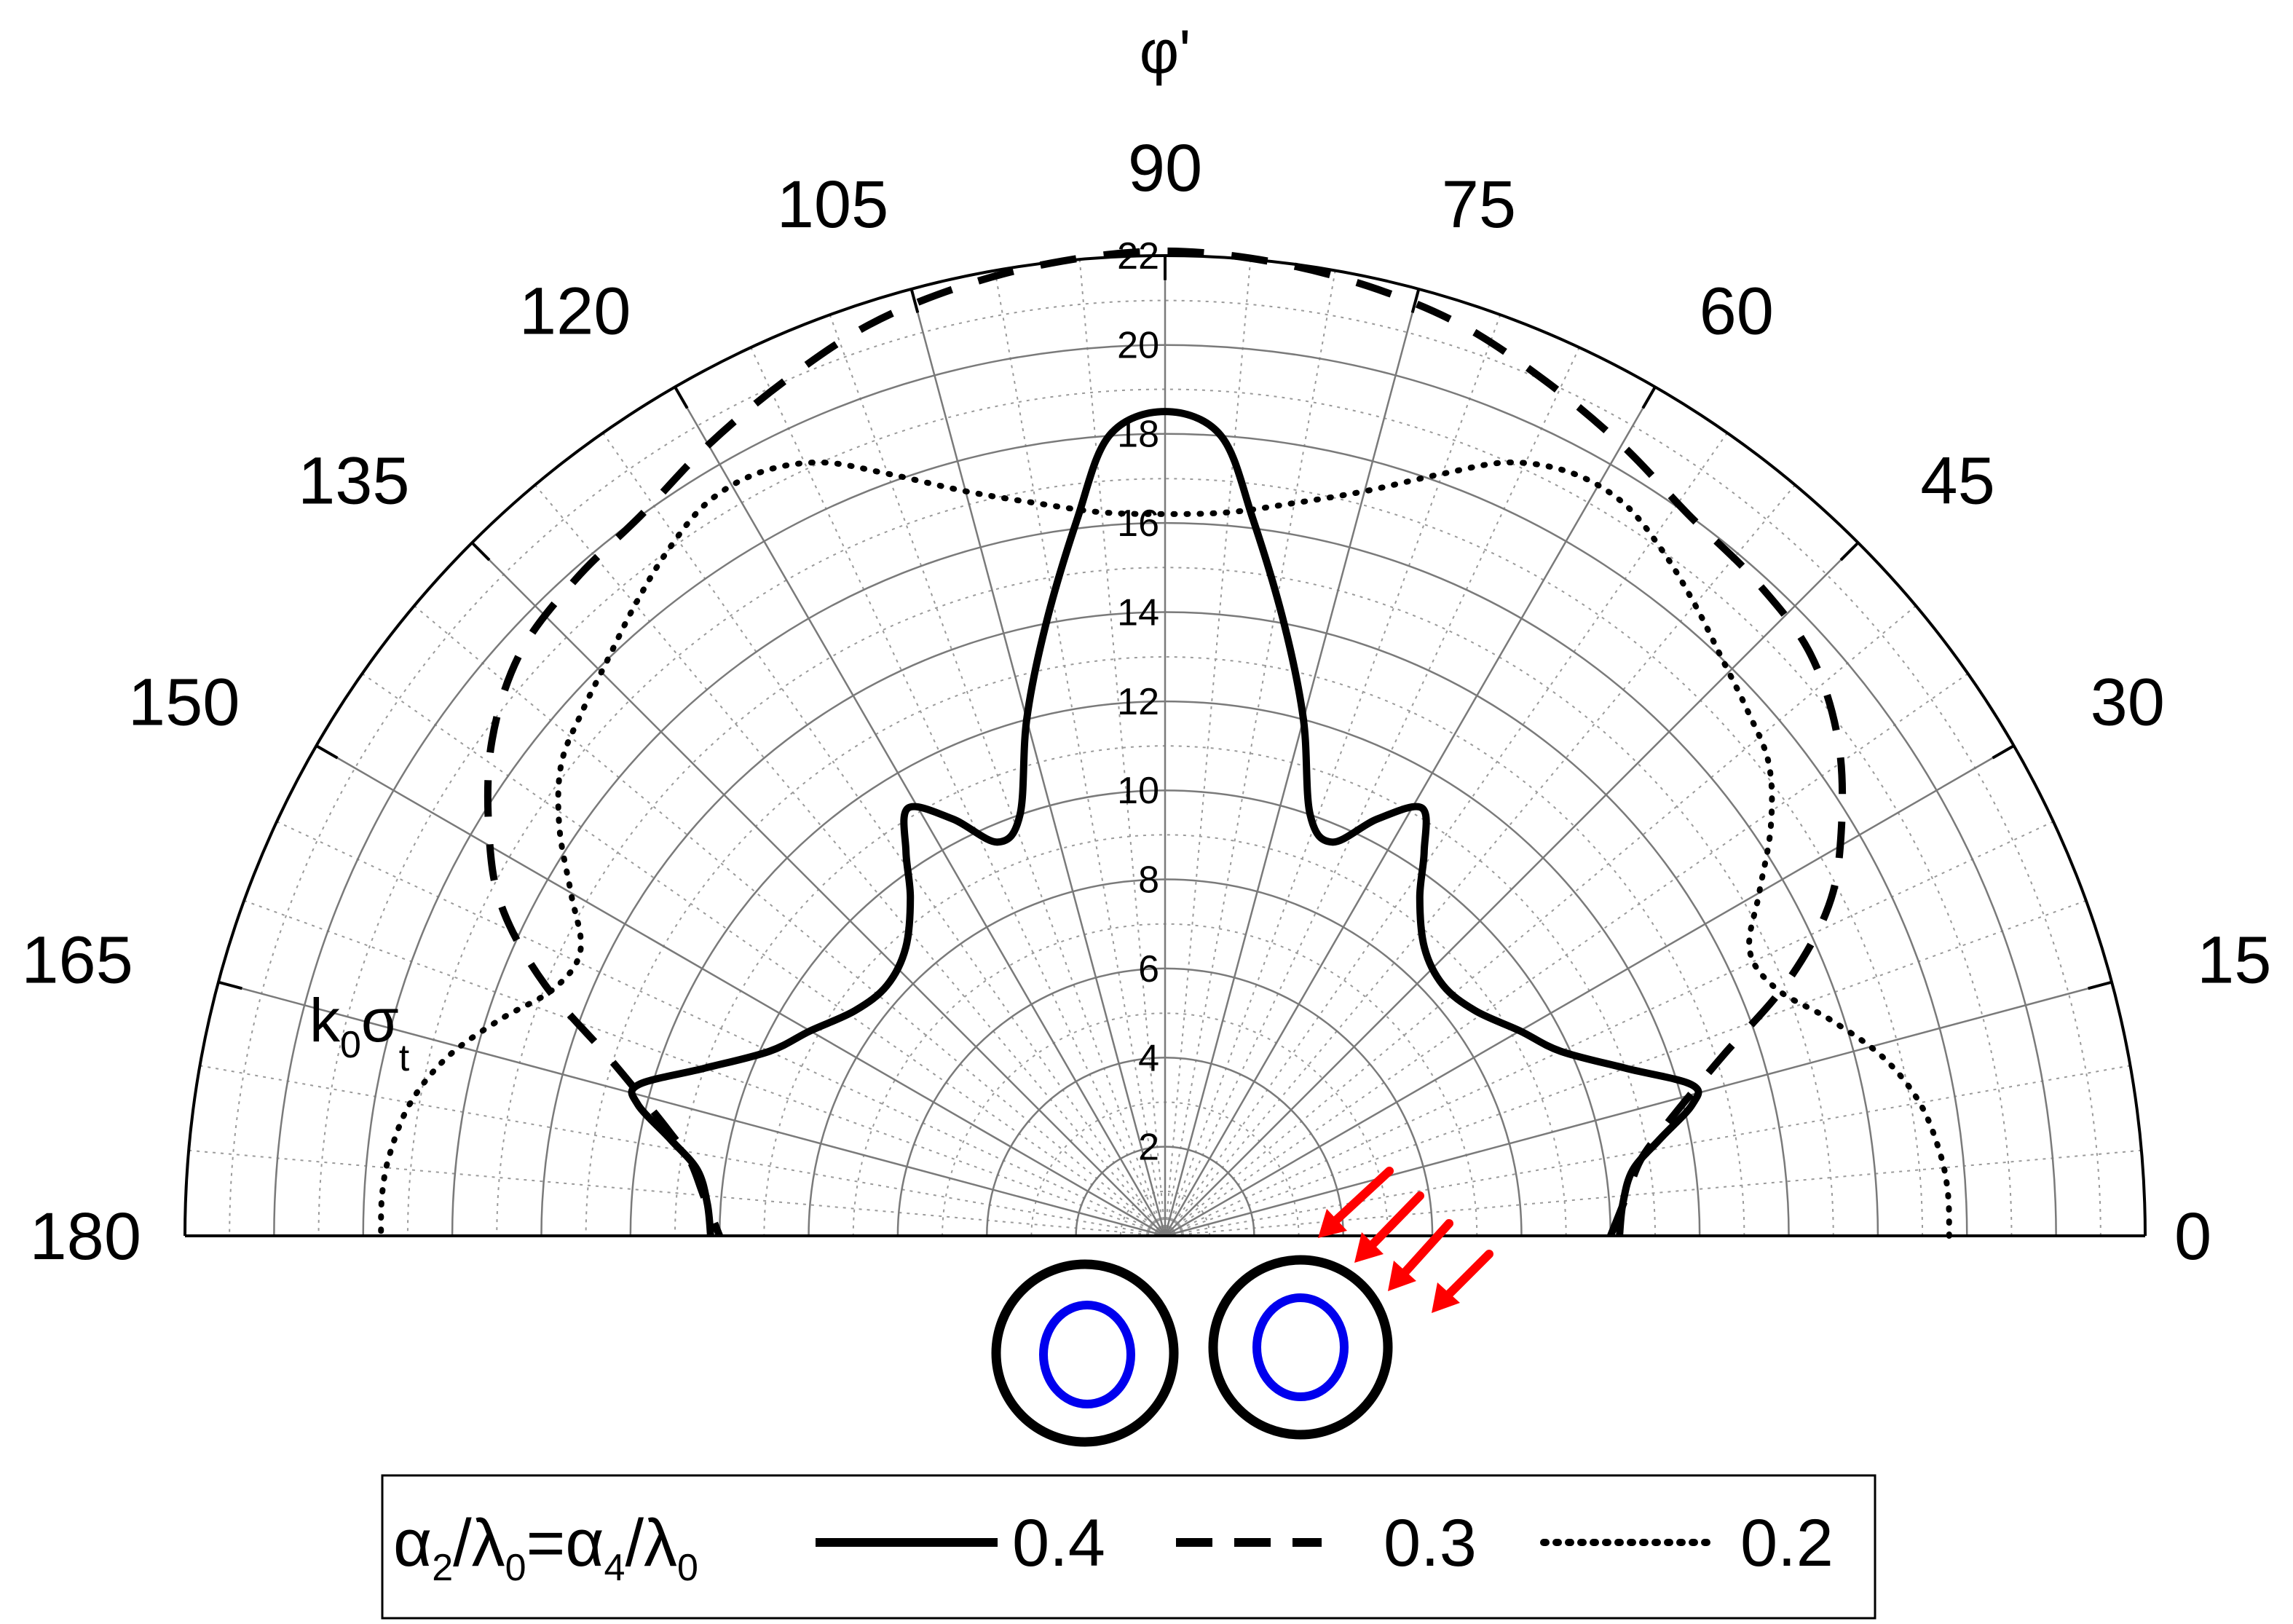 The width and height of the screenshot is (2293, 1624). I want to click on right-cylinder-inner, so click(1300, 1347).